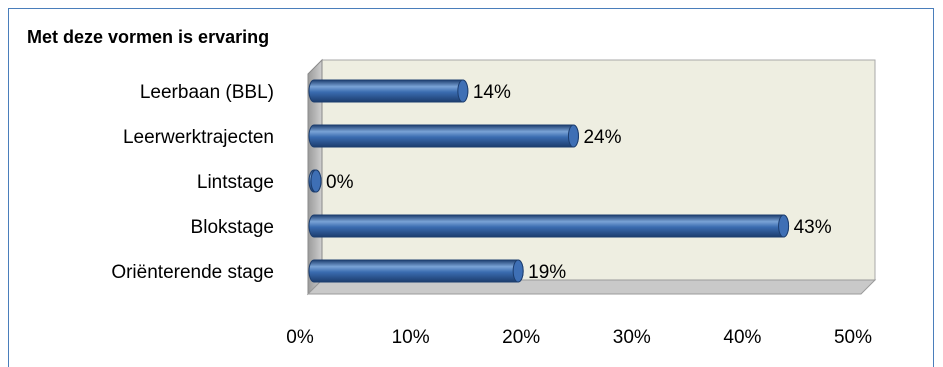  Describe the element at coordinates (813, 227) in the screenshot. I see `data-label: 43%` at that location.